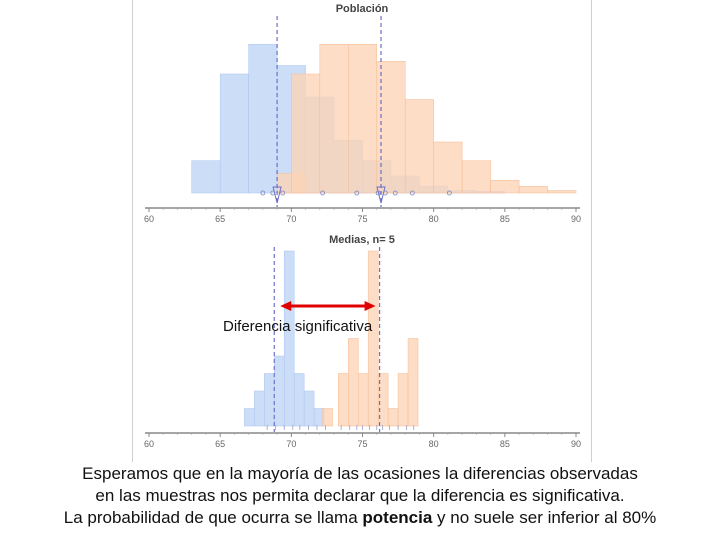 The image size is (720, 540). What do you see at coordinates (286, 306) in the screenshot?
I see `difference-arrowhead-left` at bounding box center [286, 306].